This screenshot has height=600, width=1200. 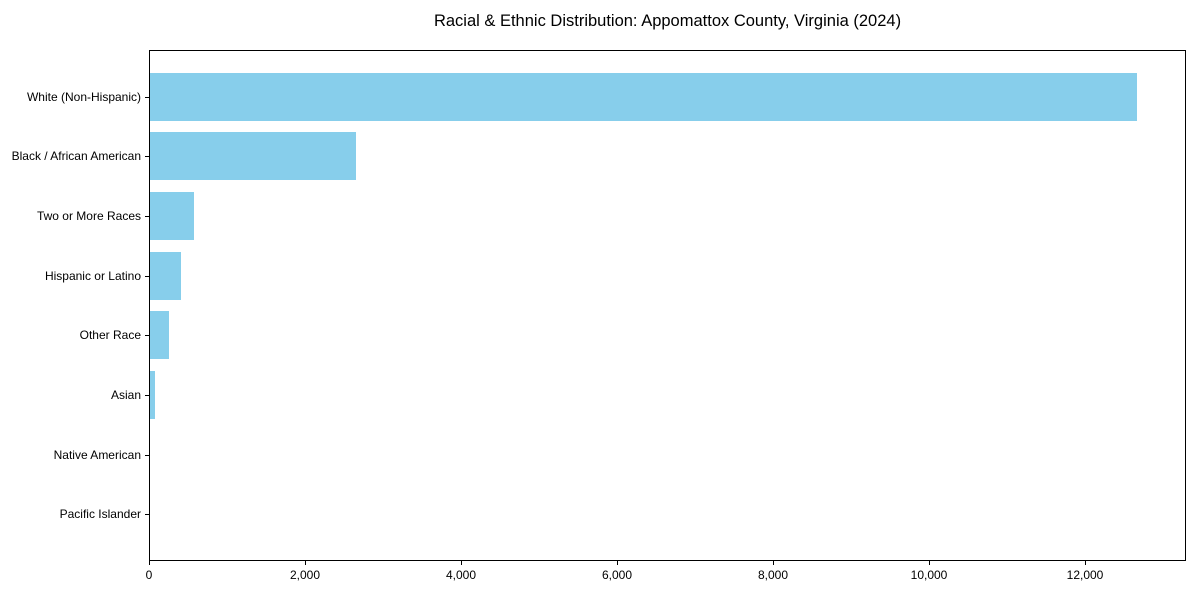 I want to click on y-axis-category-label: Native American, so click(x=97, y=454).